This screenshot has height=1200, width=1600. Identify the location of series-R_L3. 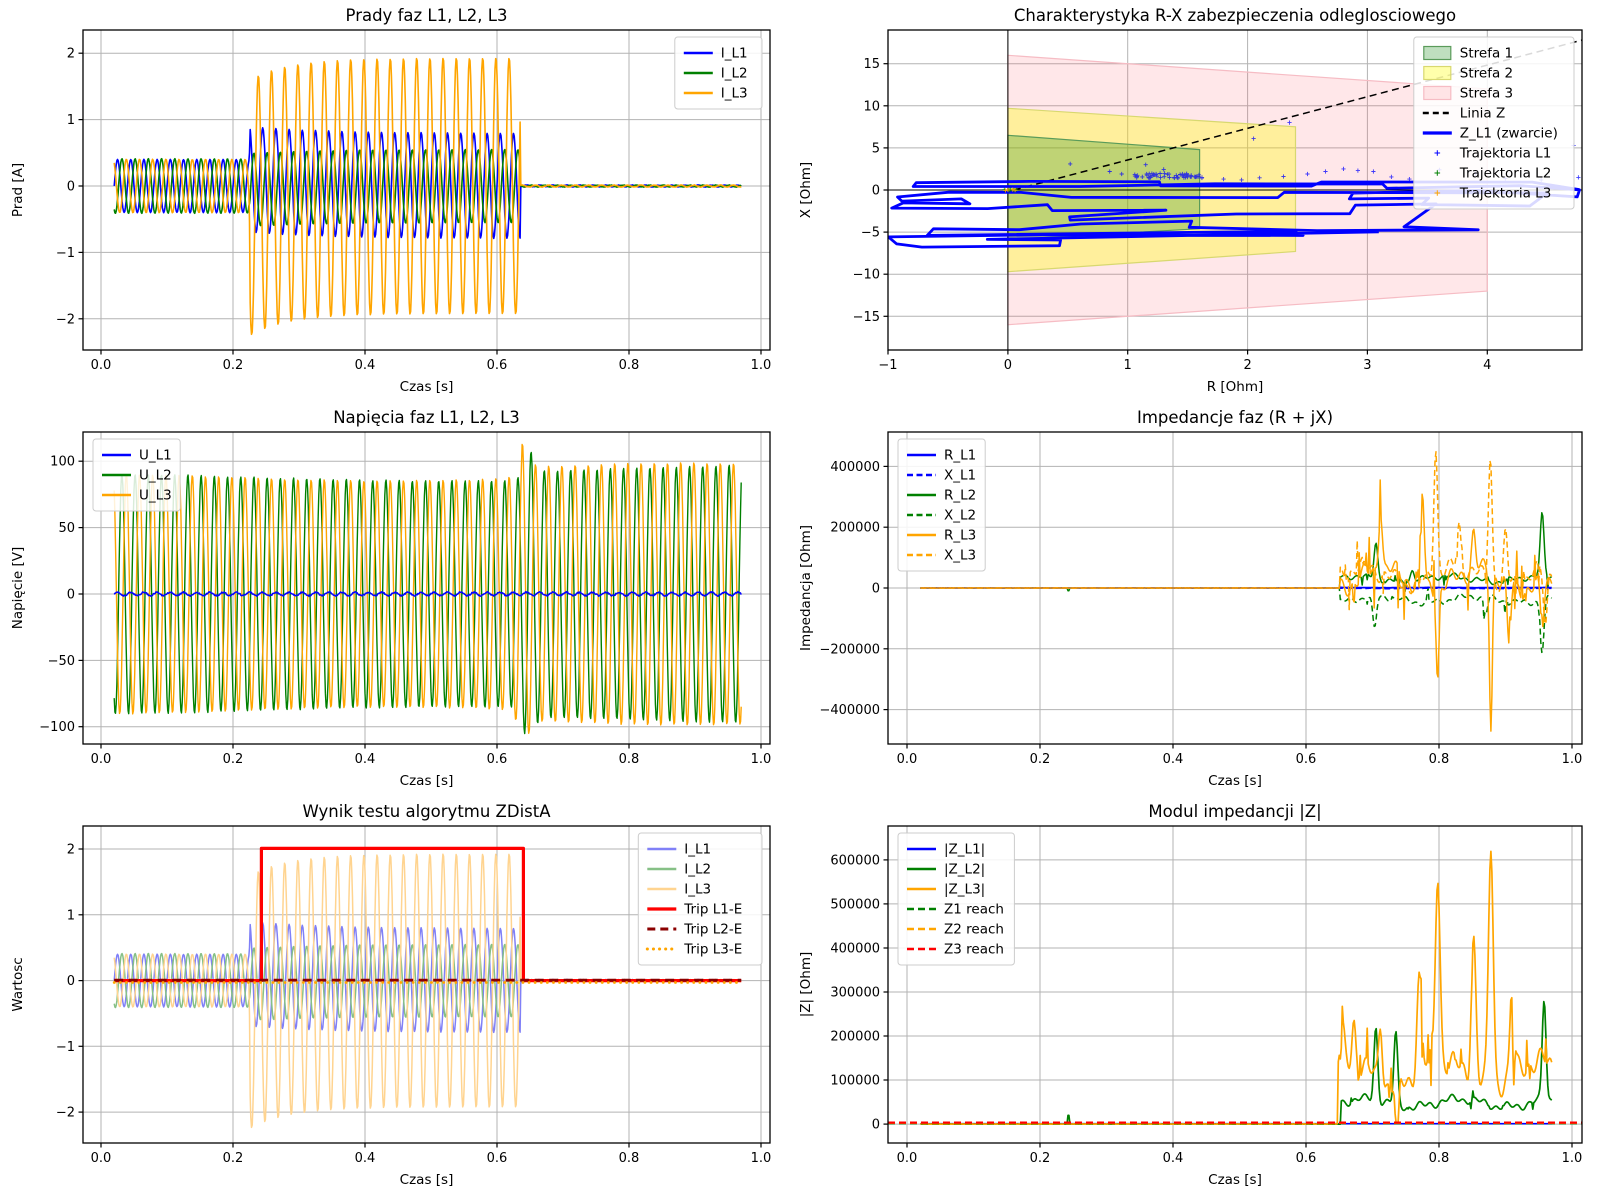
(1236, 605).